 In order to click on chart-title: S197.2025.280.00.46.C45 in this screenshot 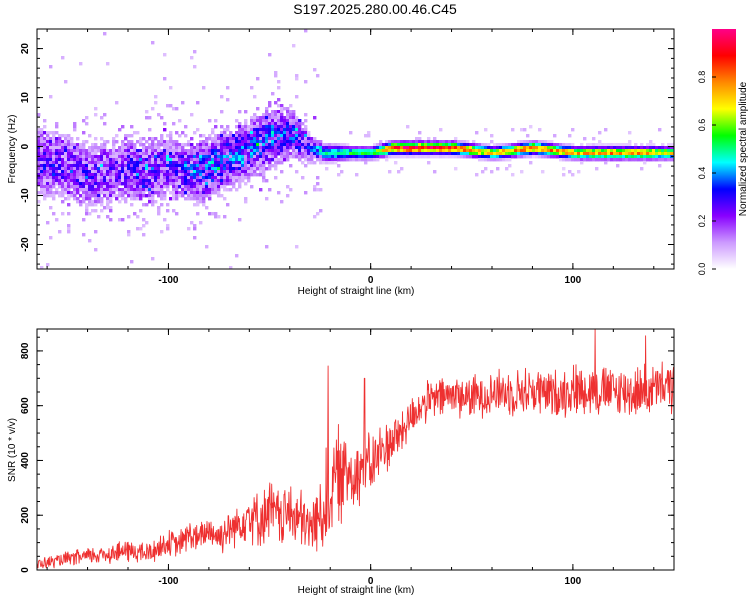, I will do `click(375, 9)`.